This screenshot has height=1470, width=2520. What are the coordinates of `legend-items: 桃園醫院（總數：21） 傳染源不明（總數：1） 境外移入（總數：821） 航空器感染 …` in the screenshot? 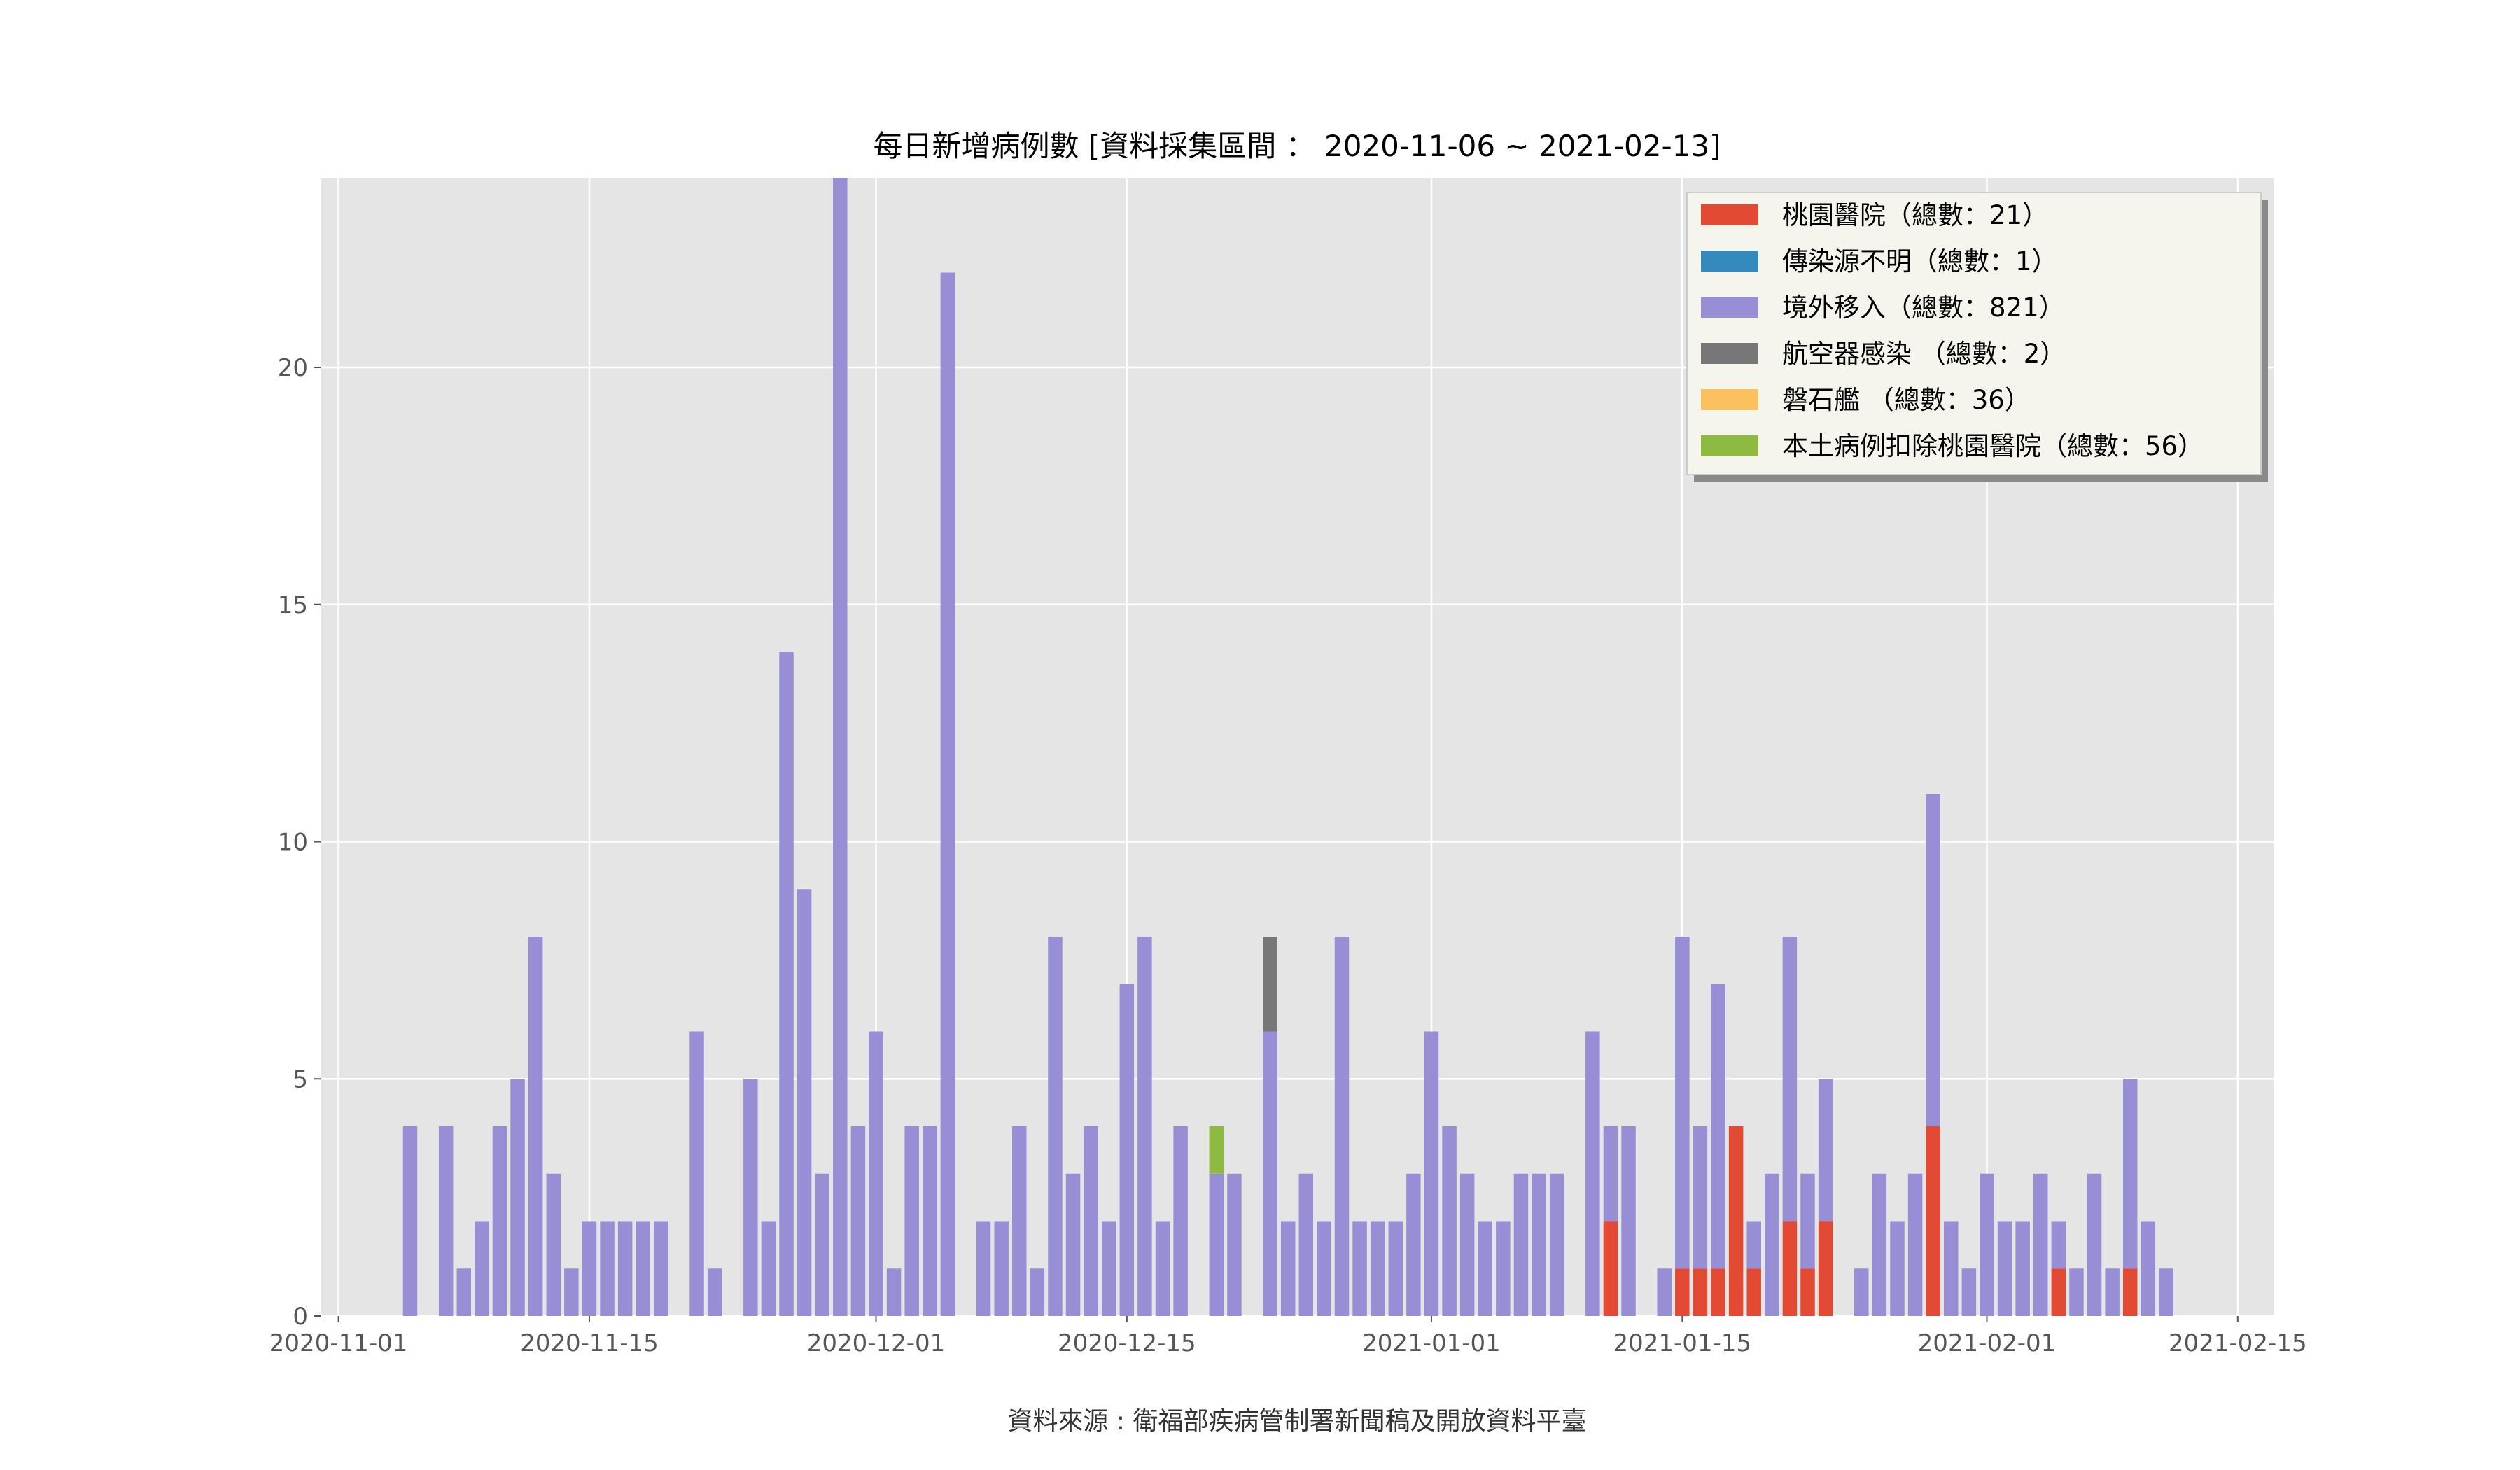 It's located at (1952, 330).